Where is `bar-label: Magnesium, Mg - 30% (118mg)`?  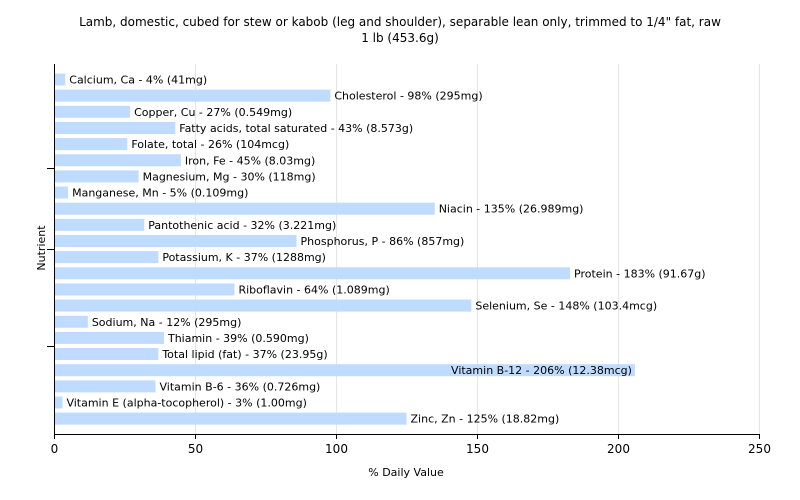 bar-label: Magnesium, Mg - 30% (118mg) is located at coordinates (229, 176).